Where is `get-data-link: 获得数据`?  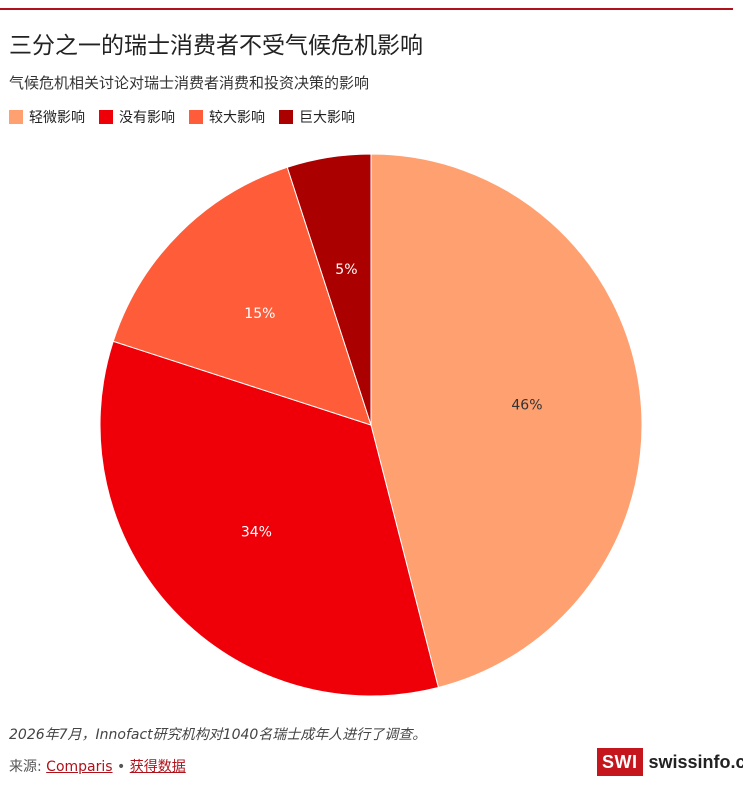 get-data-link: 获得数据 is located at coordinates (157, 767).